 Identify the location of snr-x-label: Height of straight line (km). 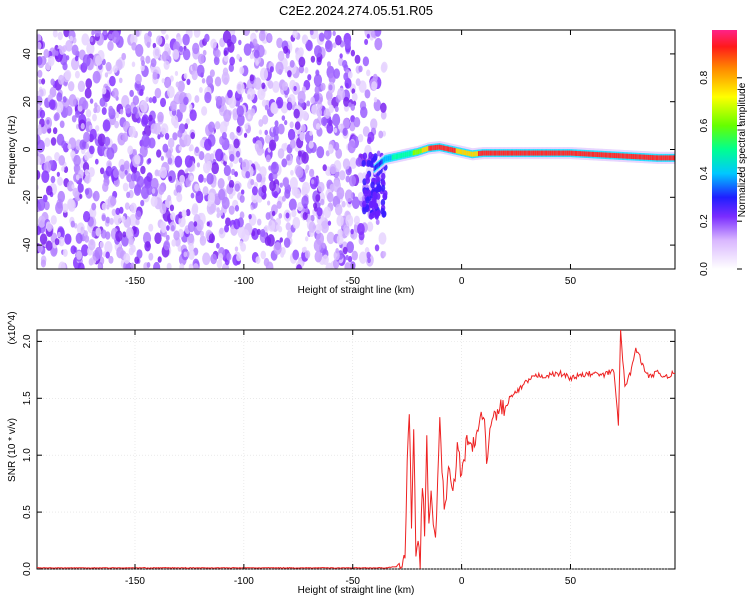
(356, 590).